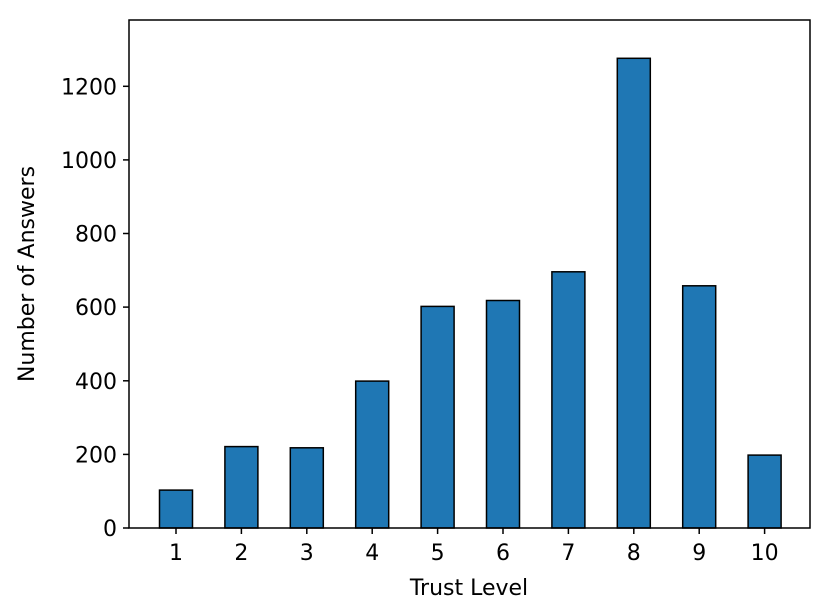 The image size is (831, 615). What do you see at coordinates (634, 553) in the screenshot?
I see `x-tick-label-8: 8` at bounding box center [634, 553].